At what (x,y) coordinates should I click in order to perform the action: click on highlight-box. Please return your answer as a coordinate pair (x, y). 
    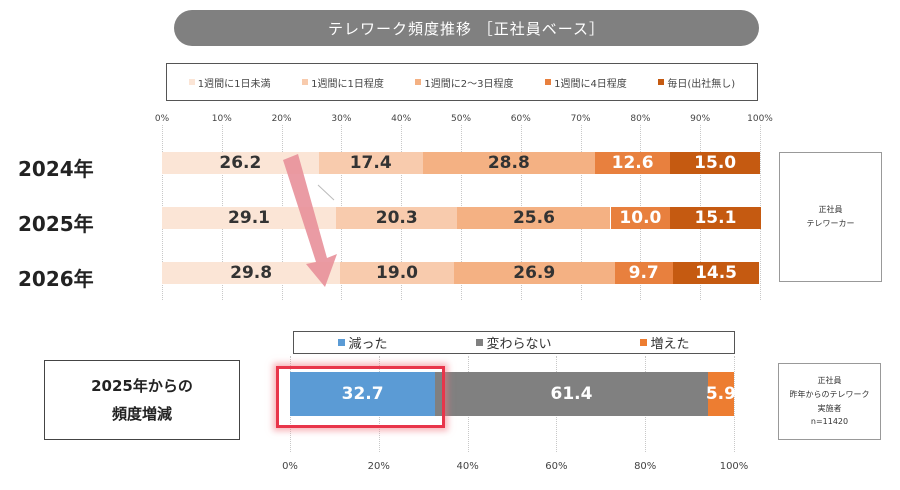
    Looking at the image, I should click on (360, 397).